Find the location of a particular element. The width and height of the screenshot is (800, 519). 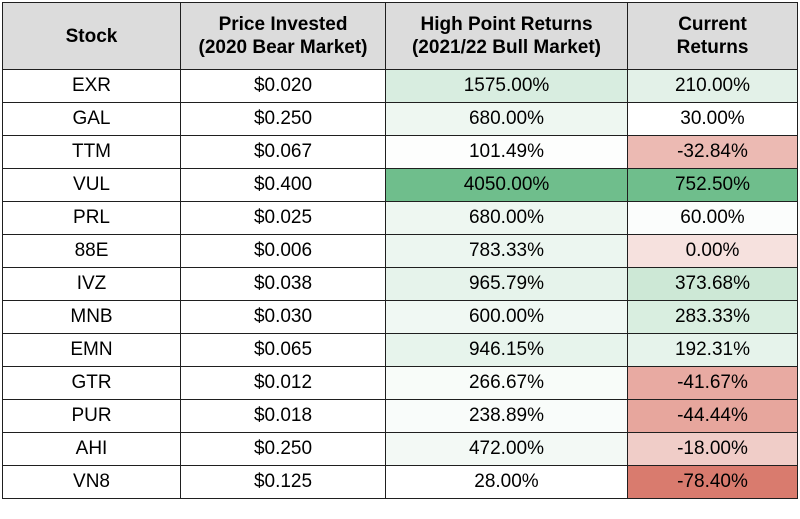

table-row: PRL $0.025 680.00% 60.00% is located at coordinates (400, 218).